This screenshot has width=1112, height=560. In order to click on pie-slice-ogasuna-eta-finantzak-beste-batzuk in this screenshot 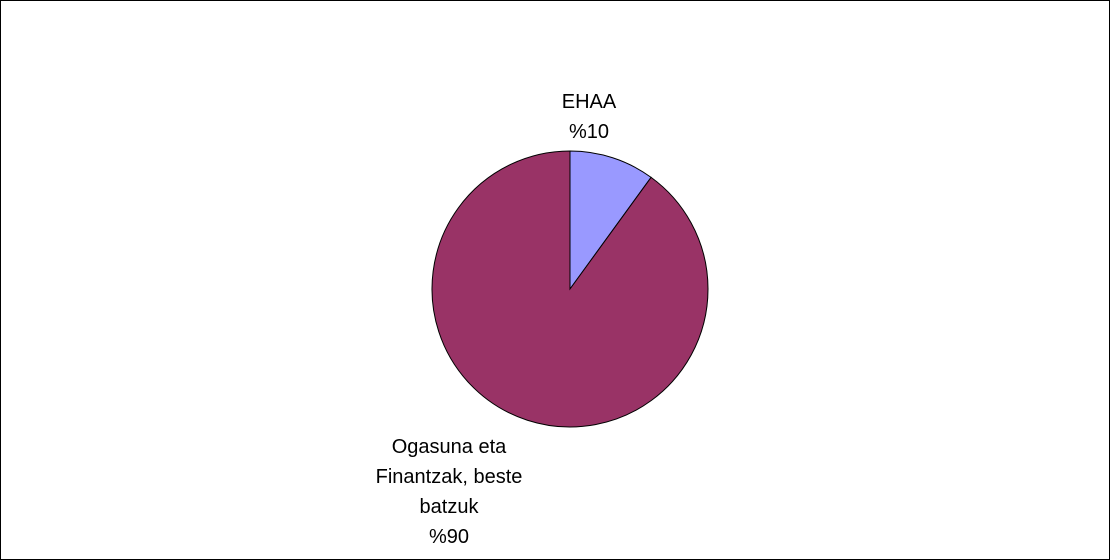, I will do `click(570, 289)`.